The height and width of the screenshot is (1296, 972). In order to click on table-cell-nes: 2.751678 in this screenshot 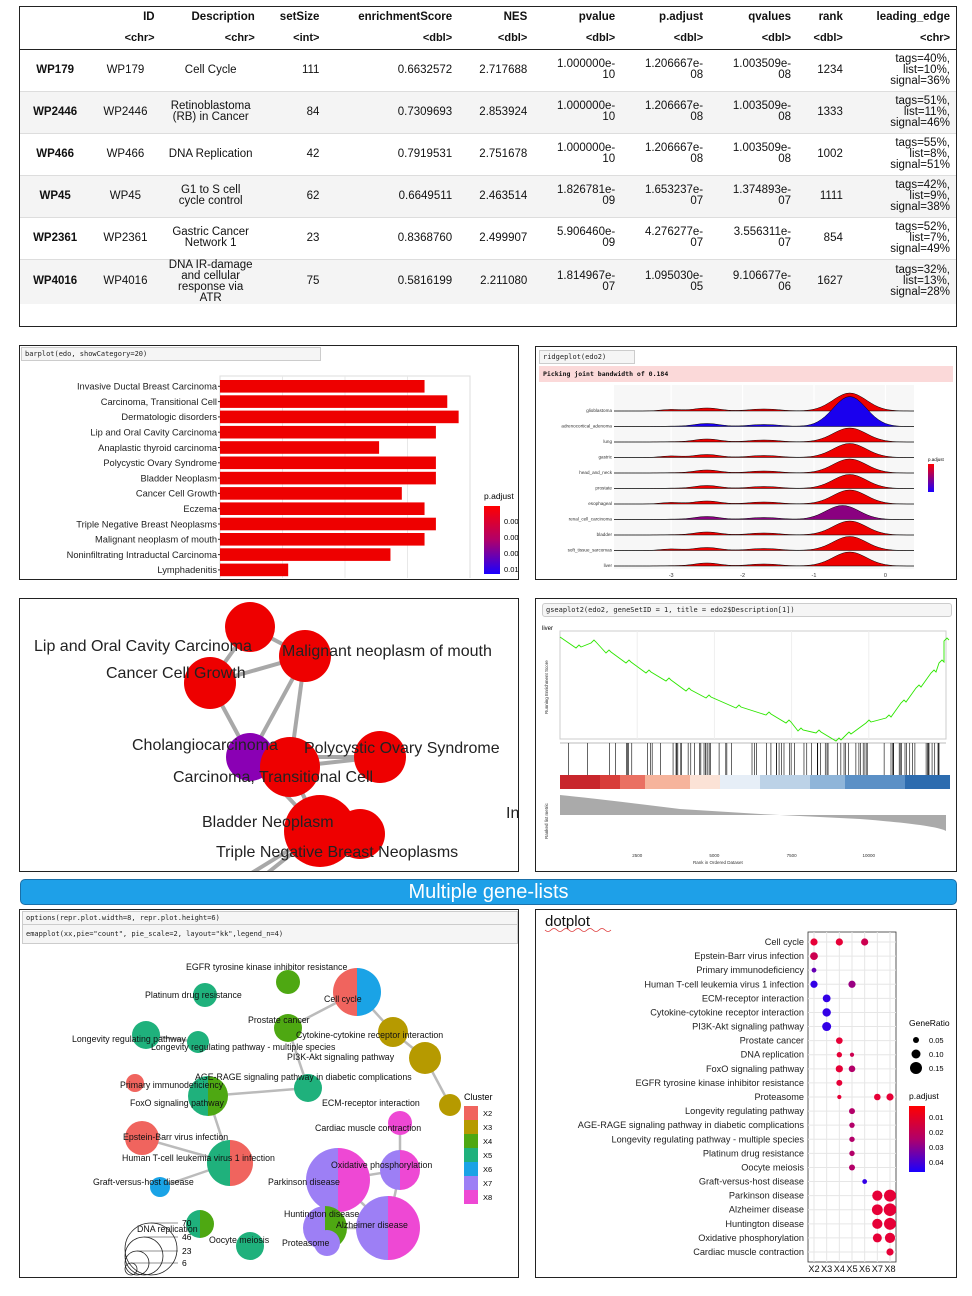, I will do `click(495, 154)`.